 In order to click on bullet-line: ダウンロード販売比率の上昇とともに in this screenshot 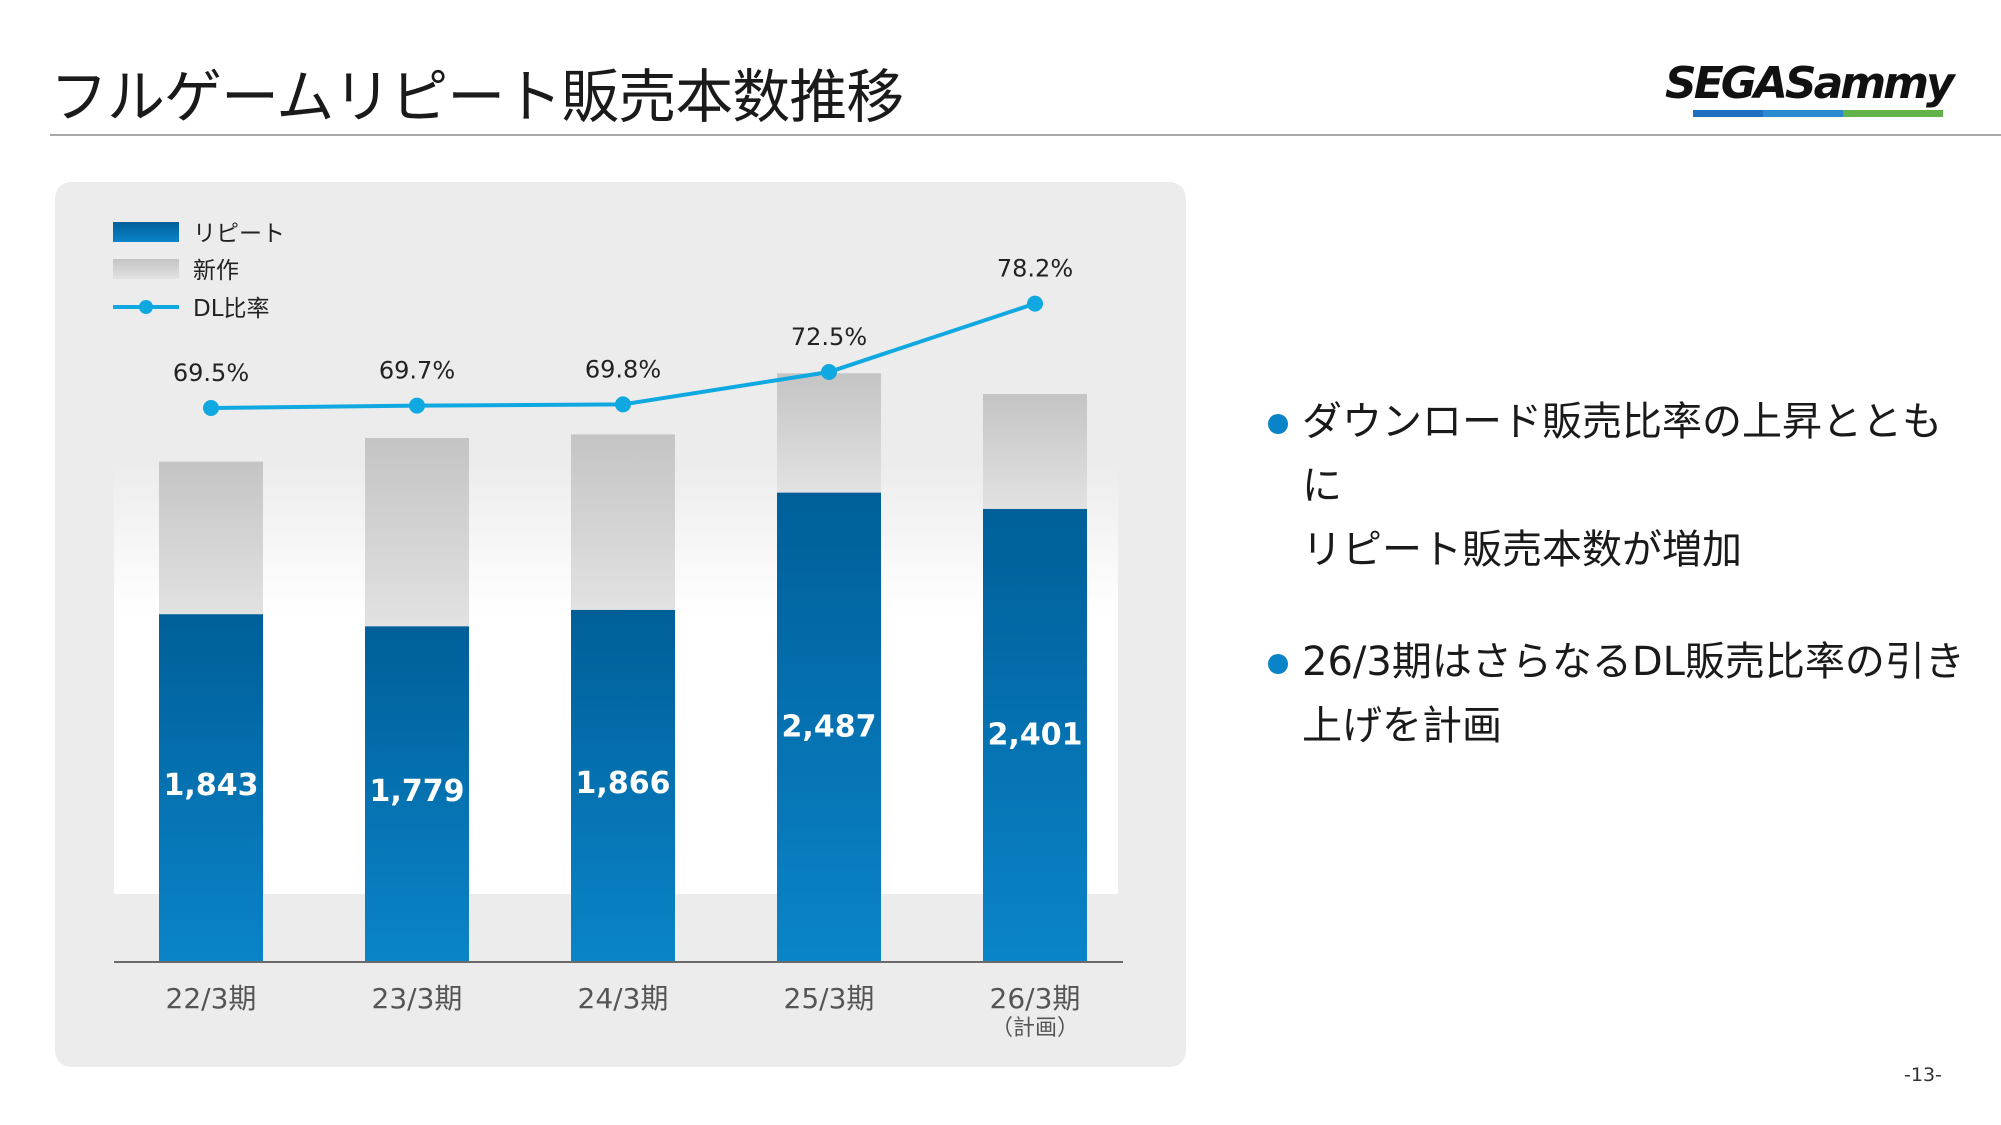, I will do `click(1622, 454)`.